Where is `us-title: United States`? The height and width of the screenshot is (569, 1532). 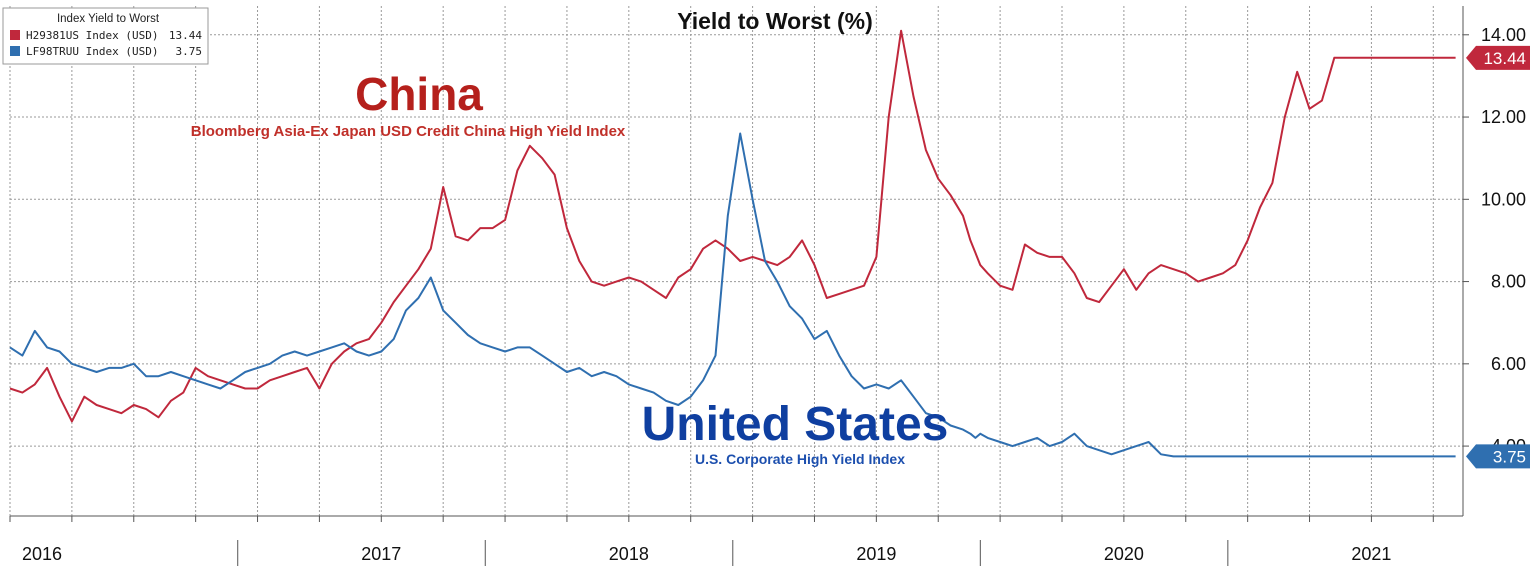
us-title: United States is located at coordinates (795, 424).